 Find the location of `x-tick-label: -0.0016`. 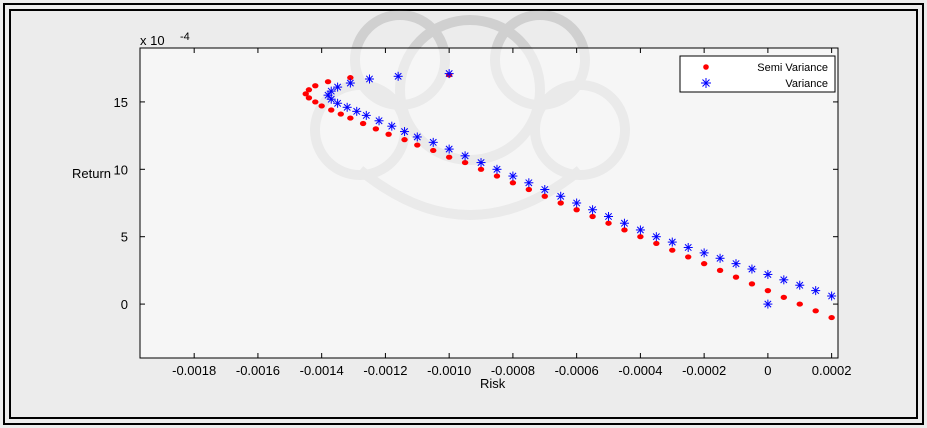

x-tick-label: -0.0016 is located at coordinates (258, 370).